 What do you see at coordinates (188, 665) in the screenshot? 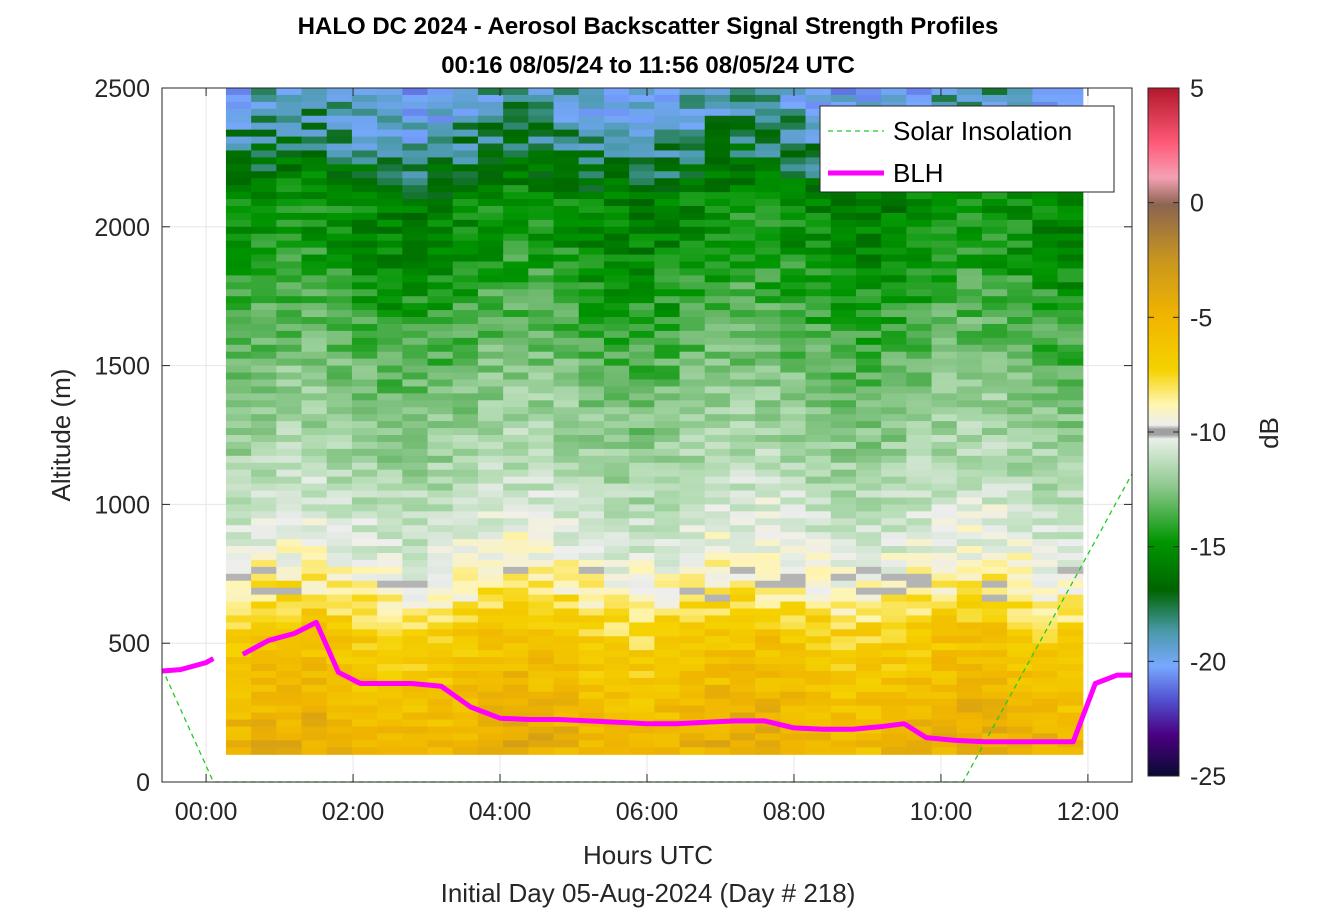
I see `series-blh` at bounding box center [188, 665].